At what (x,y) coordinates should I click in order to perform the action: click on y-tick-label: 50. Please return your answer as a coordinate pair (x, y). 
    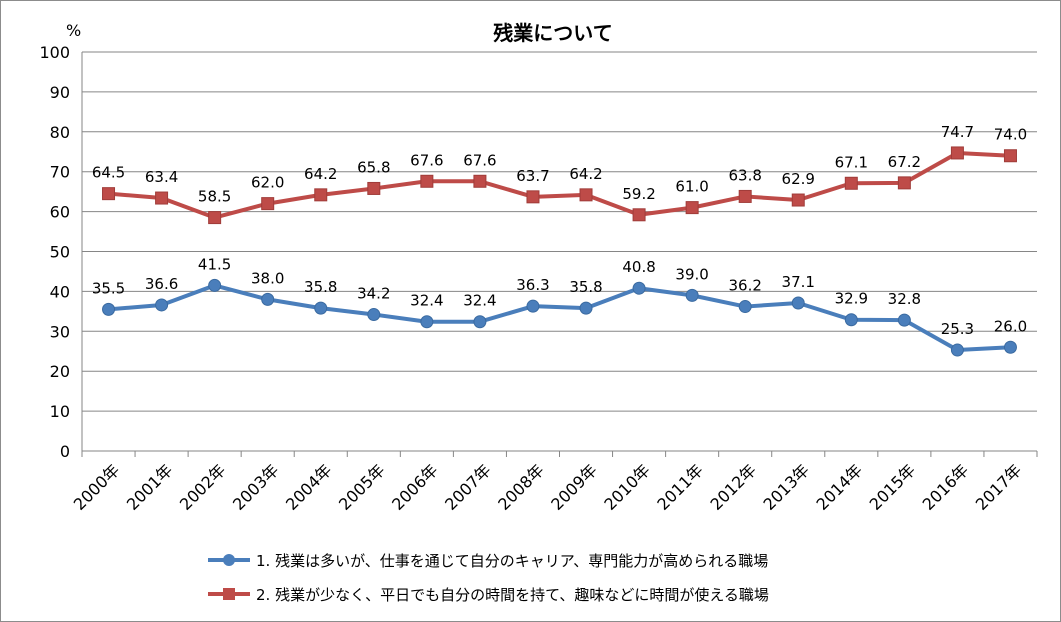
    Looking at the image, I should click on (60, 252).